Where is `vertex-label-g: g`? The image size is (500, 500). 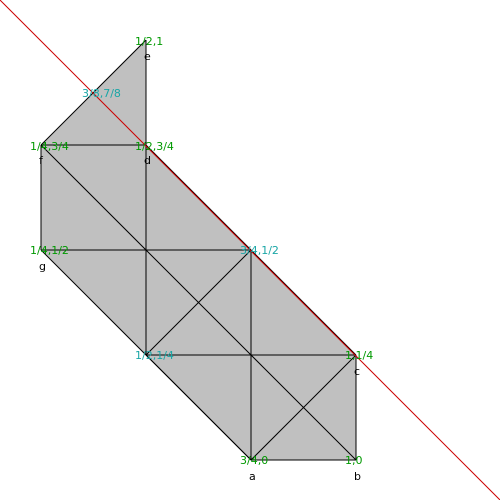 vertex-label-g: g is located at coordinates (42, 266).